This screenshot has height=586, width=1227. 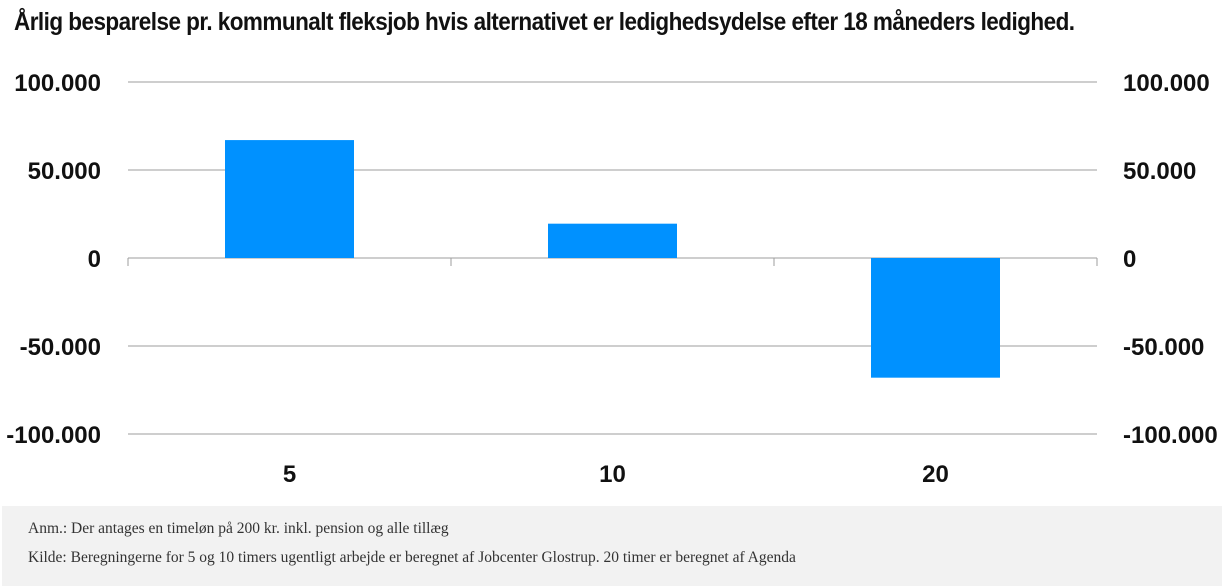 What do you see at coordinates (64, 171) in the screenshot?
I see `y-tick-label-left: 50.000` at bounding box center [64, 171].